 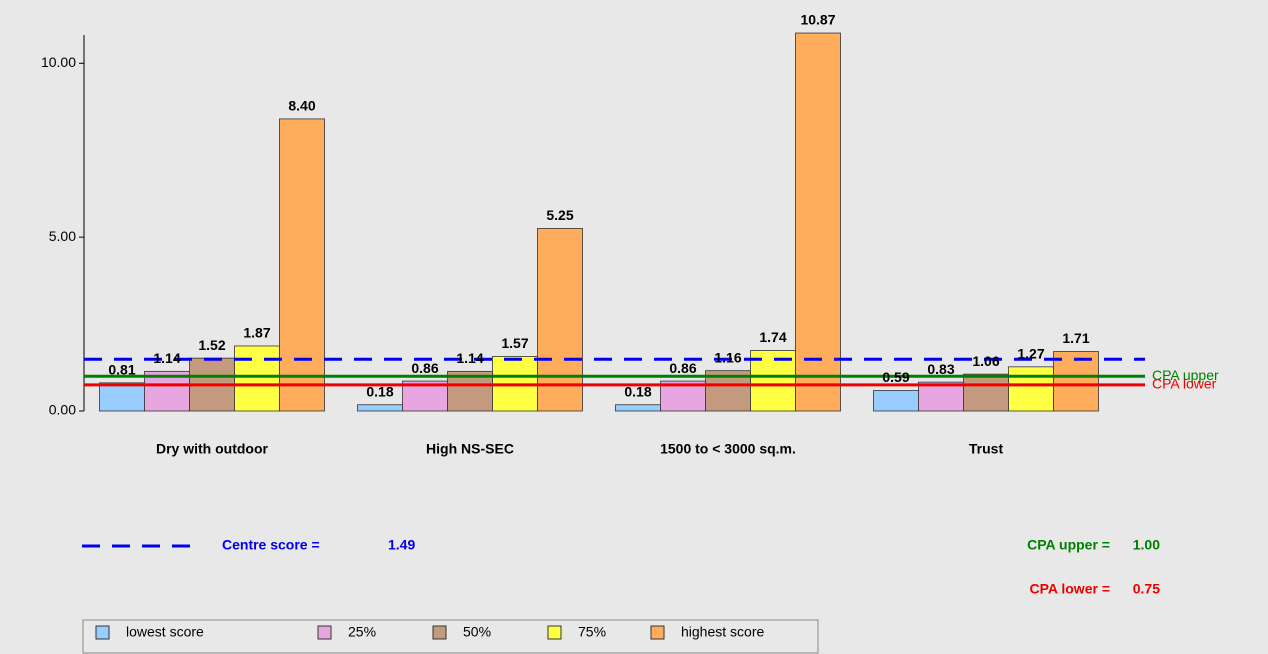 What do you see at coordinates (1068, 545) in the screenshot?
I see `ref-name: CPA upper =` at bounding box center [1068, 545].